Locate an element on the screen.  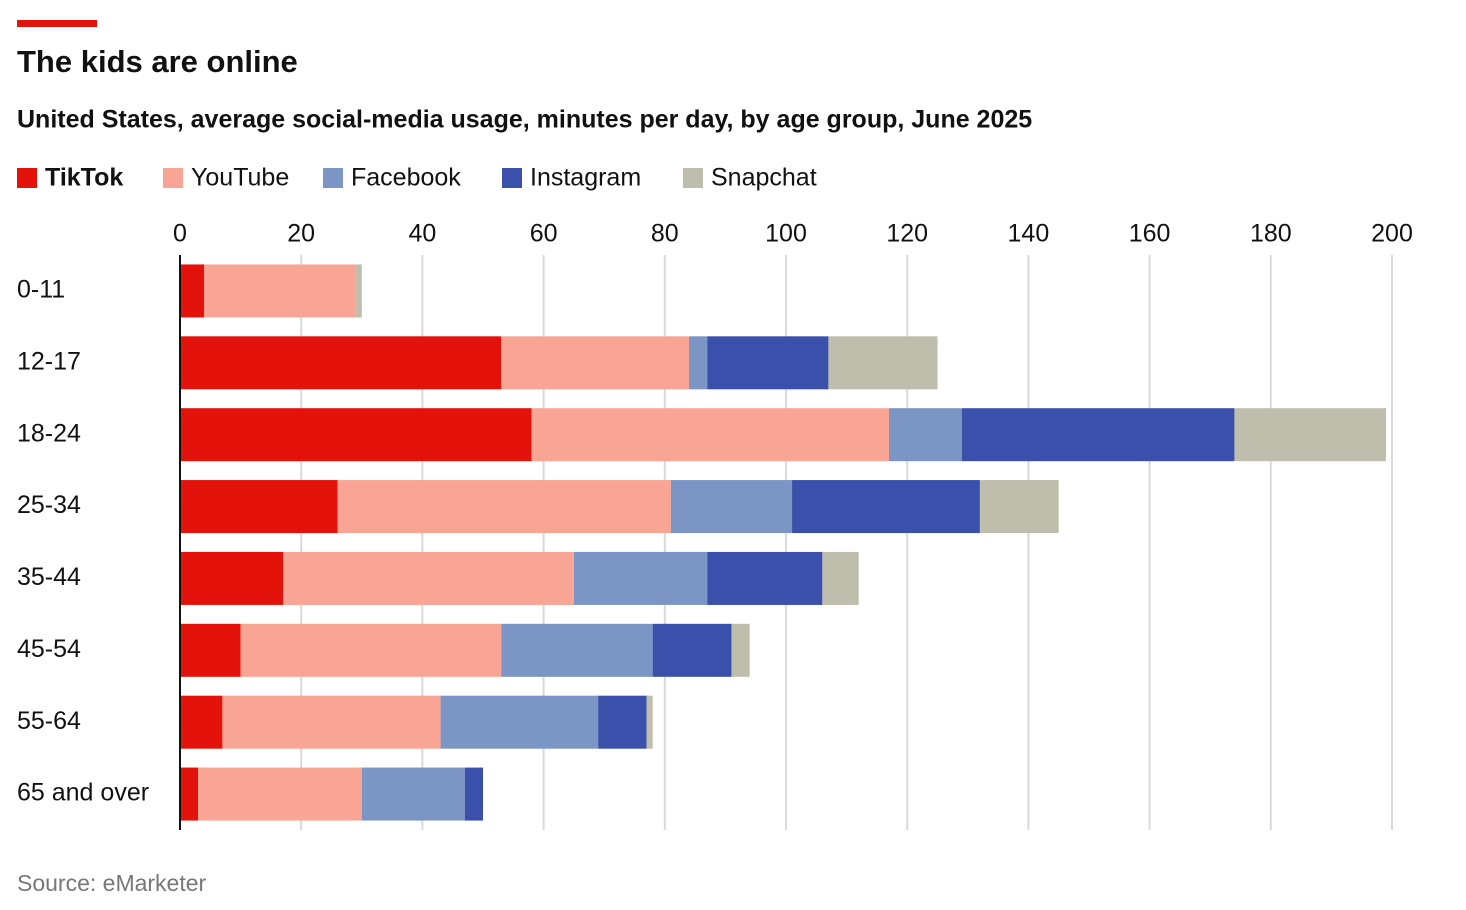
y-tick-label: 0-11 is located at coordinates (41, 290).